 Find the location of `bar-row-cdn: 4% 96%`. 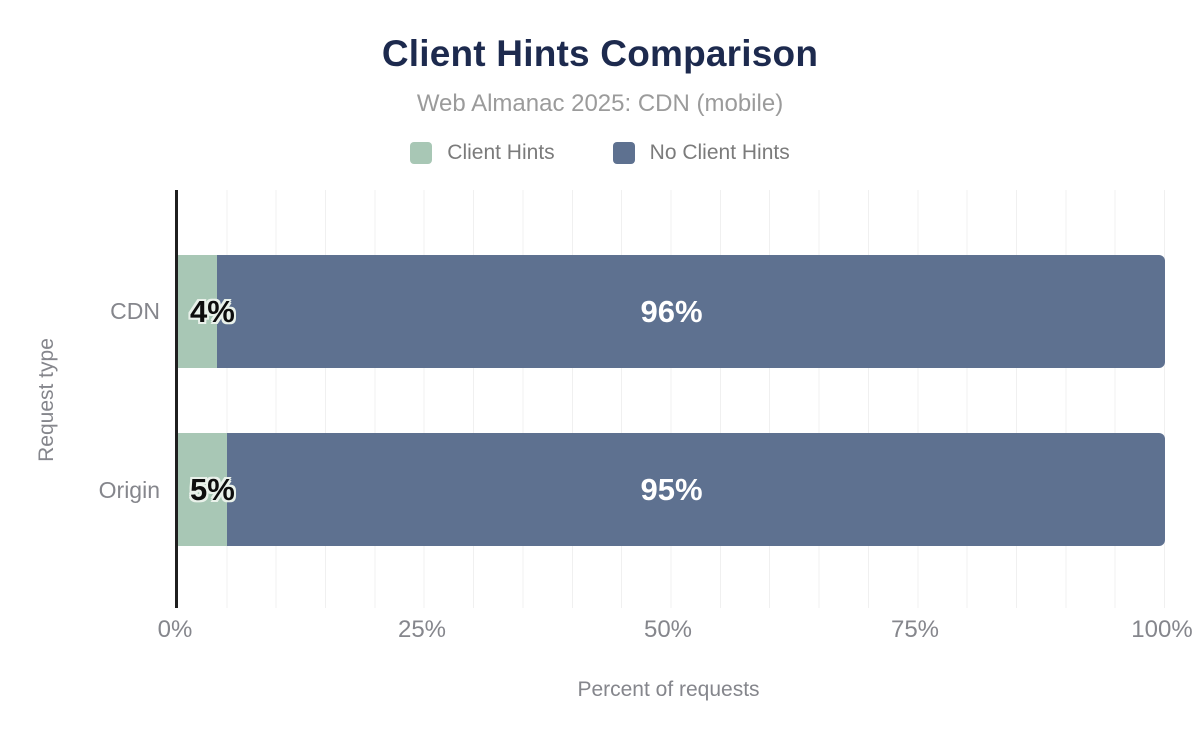

bar-row-cdn: 4% 96% is located at coordinates (671, 311).